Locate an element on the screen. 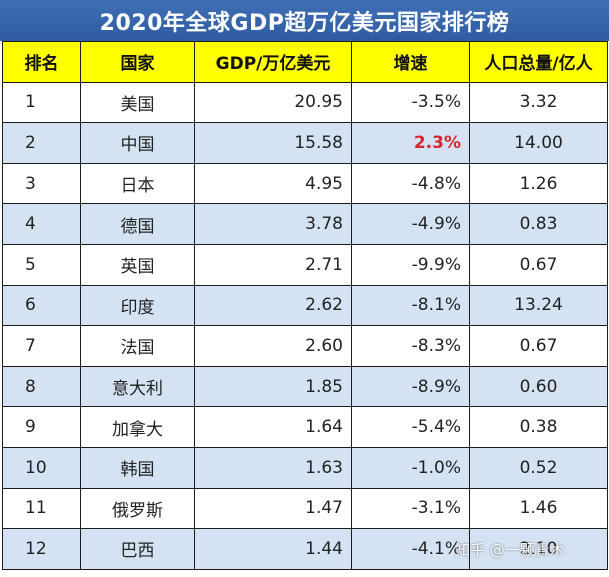  population-cell: 13.24 is located at coordinates (538, 305).